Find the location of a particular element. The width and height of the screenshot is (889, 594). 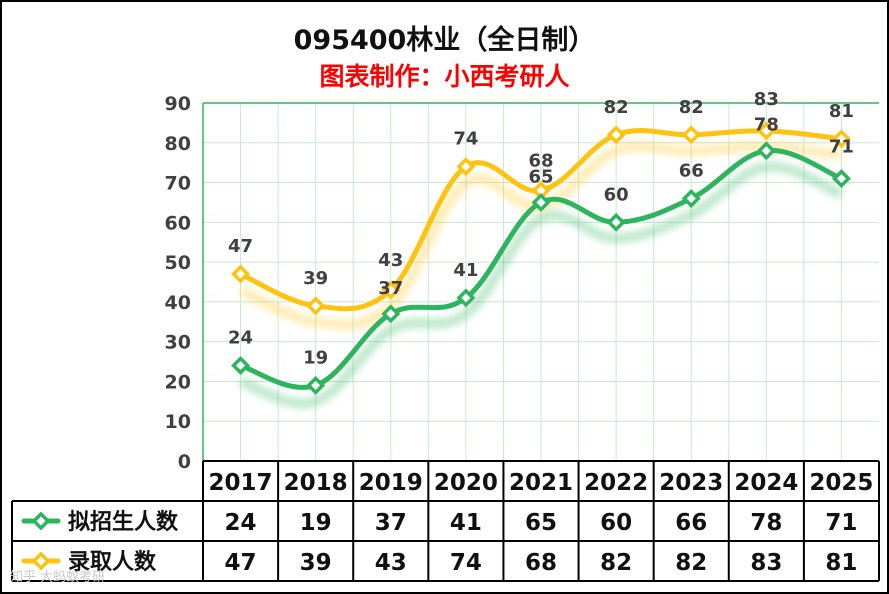

data-label-series-1: 37 is located at coordinates (390, 288).